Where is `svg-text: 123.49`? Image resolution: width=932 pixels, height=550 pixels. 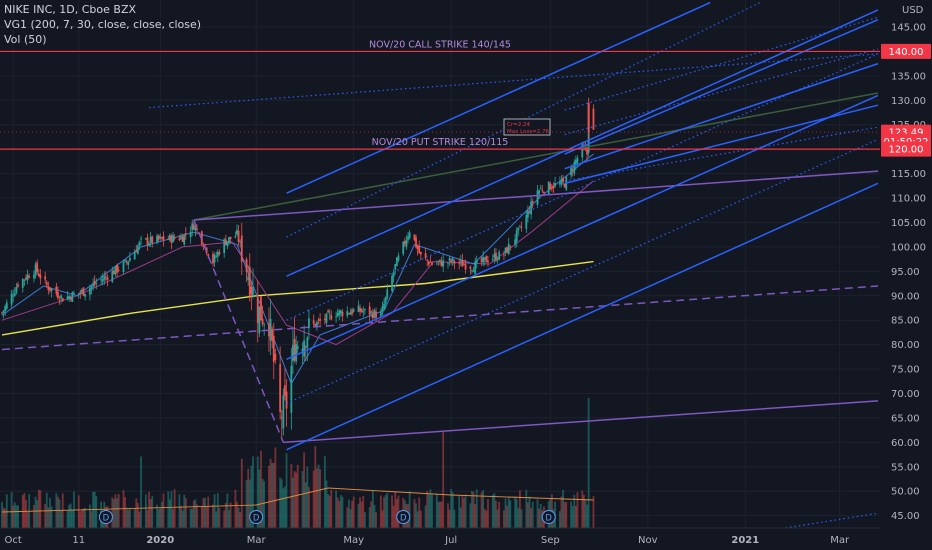 svg-text: 123.49 is located at coordinates (906, 133).